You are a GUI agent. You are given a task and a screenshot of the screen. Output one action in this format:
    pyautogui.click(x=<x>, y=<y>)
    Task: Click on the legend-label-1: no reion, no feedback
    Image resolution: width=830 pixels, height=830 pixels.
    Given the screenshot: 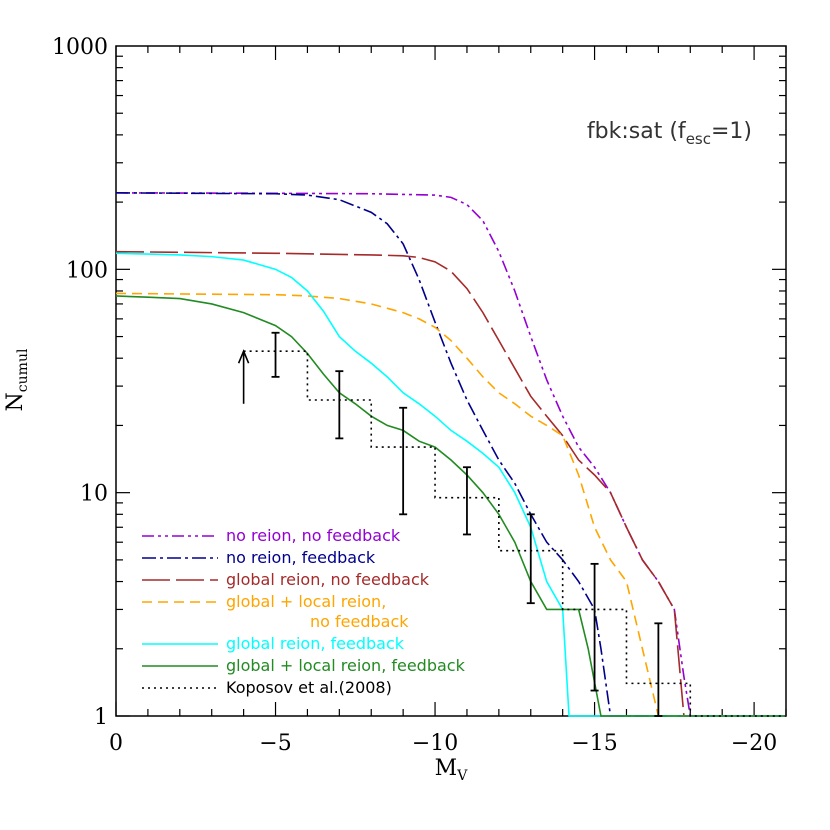 What is the action you would take?
    pyautogui.click(x=313, y=535)
    